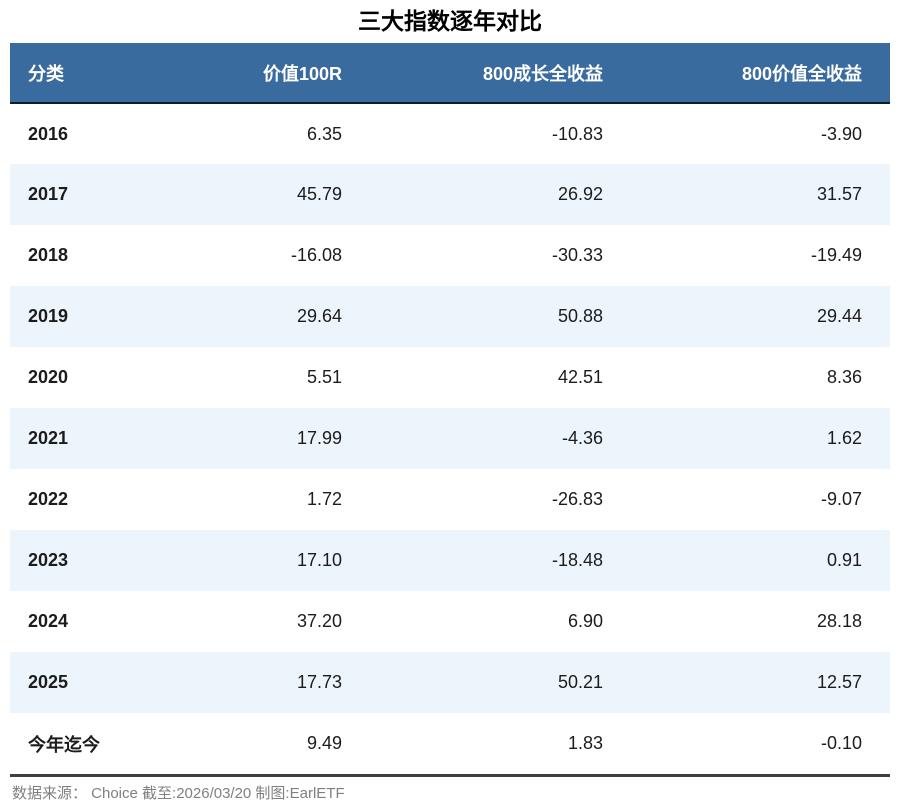 The image size is (900, 805). I want to click on table-row: 2021 17.99 -4.36 1.62, so click(450, 438).